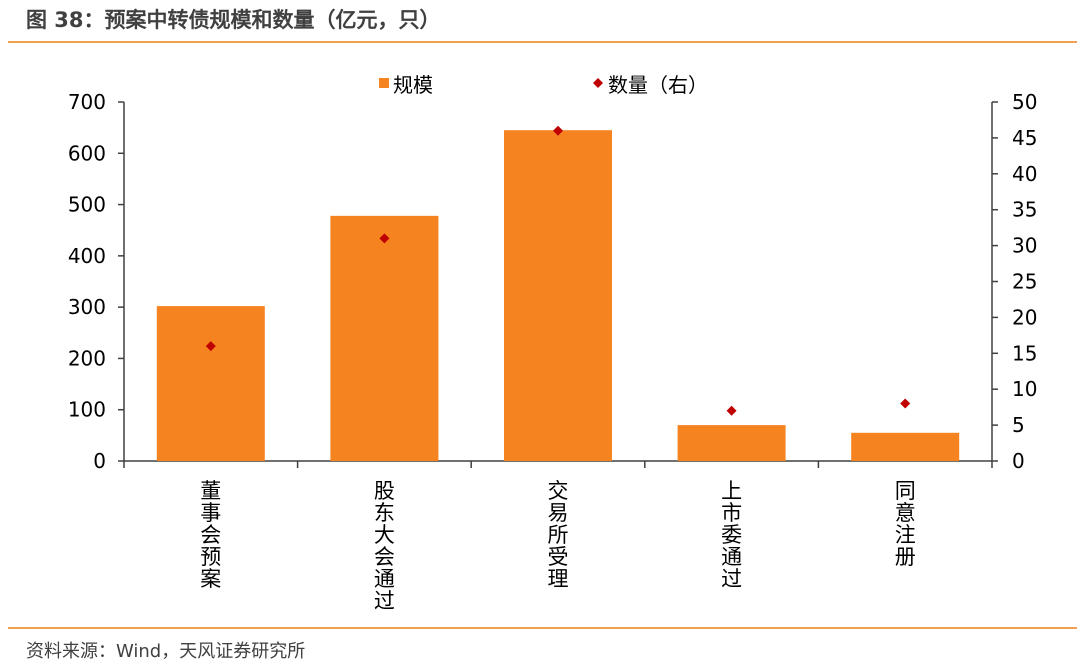 Image resolution: width=1080 pixels, height=668 pixels. What do you see at coordinates (1024, 210) in the screenshot?
I see `right-y-tick-label: 35` at bounding box center [1024, 210].